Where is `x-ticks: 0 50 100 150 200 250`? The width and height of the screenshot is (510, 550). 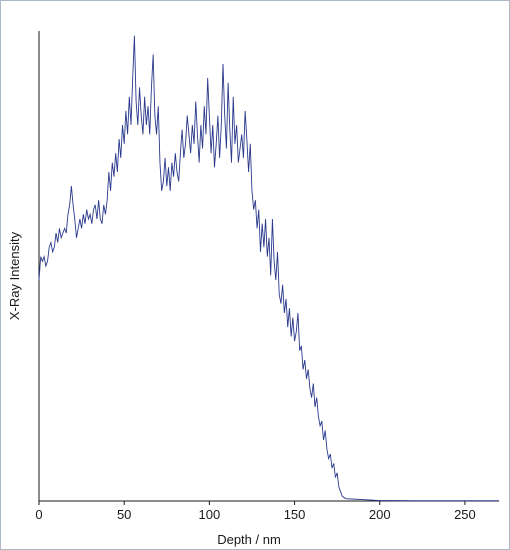
x-ticks: 0 50 100 150 200 250 is located at coordinates (255, 511).